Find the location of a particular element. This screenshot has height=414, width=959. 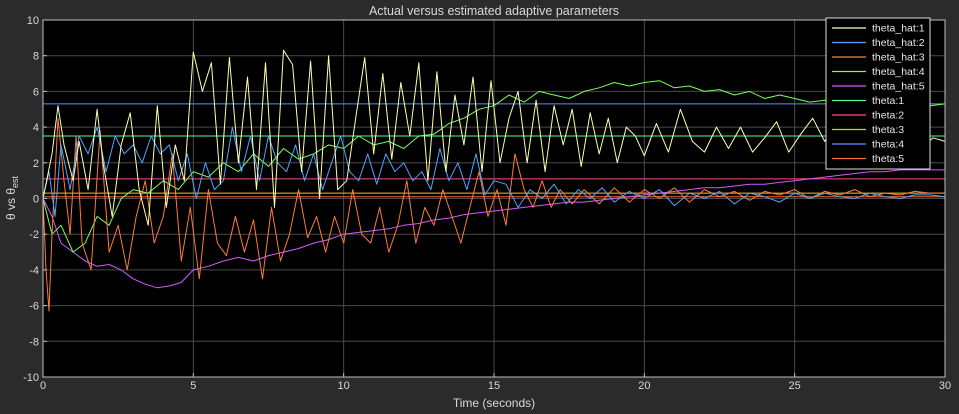

y-tick-label: -6 is located at coordinates (34, 307).